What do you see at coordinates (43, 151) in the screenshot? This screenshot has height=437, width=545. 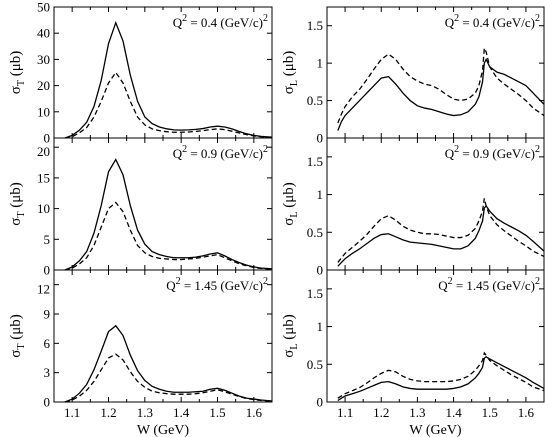 I see `y-tick-label-left-1-4: 20` at bounding box center [43, 151].